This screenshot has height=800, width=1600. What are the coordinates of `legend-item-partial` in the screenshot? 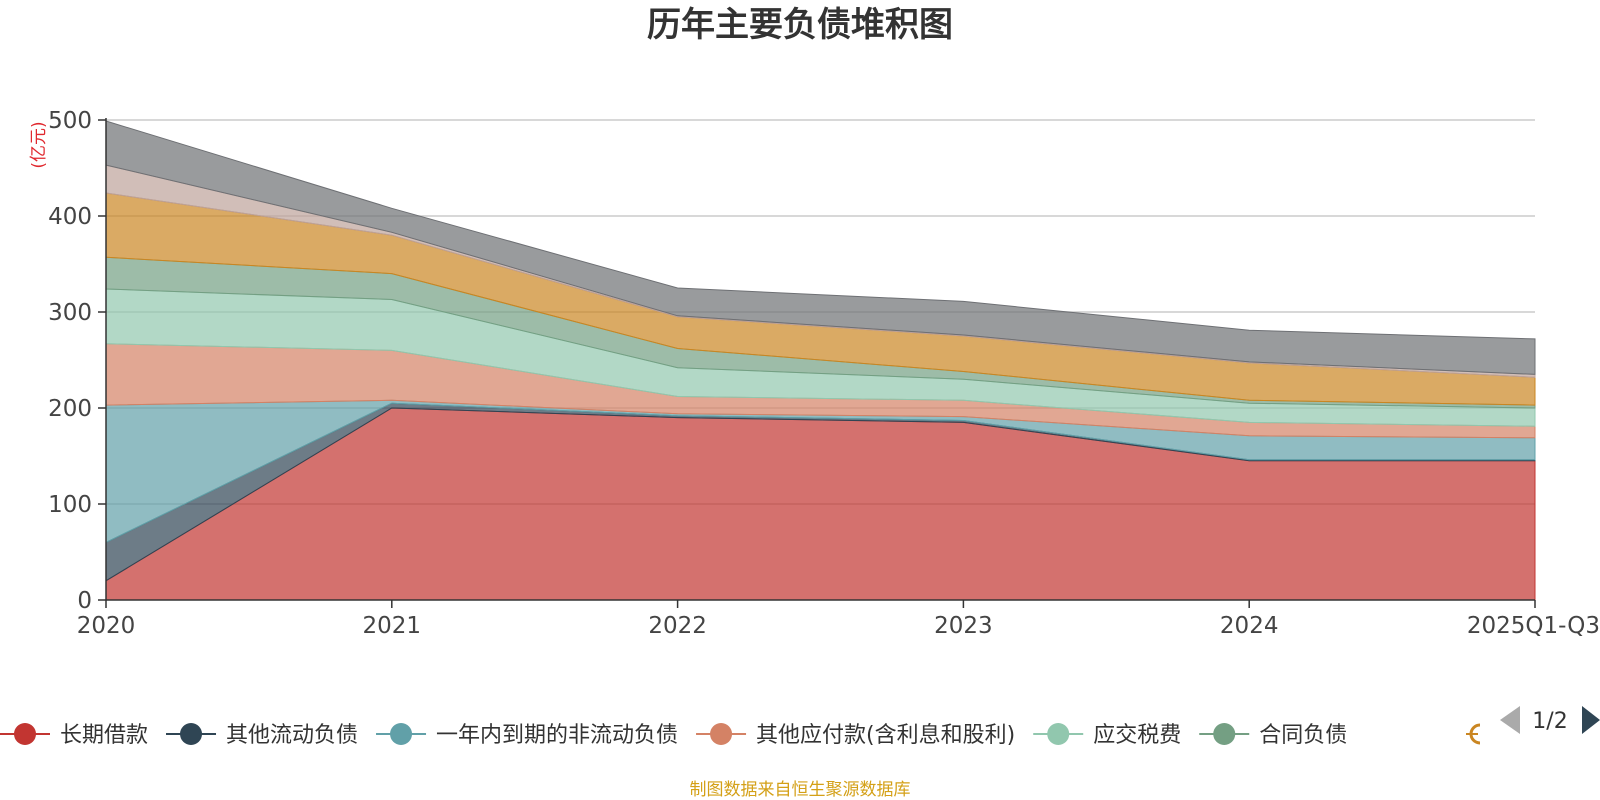 It's located at (1473, 734).